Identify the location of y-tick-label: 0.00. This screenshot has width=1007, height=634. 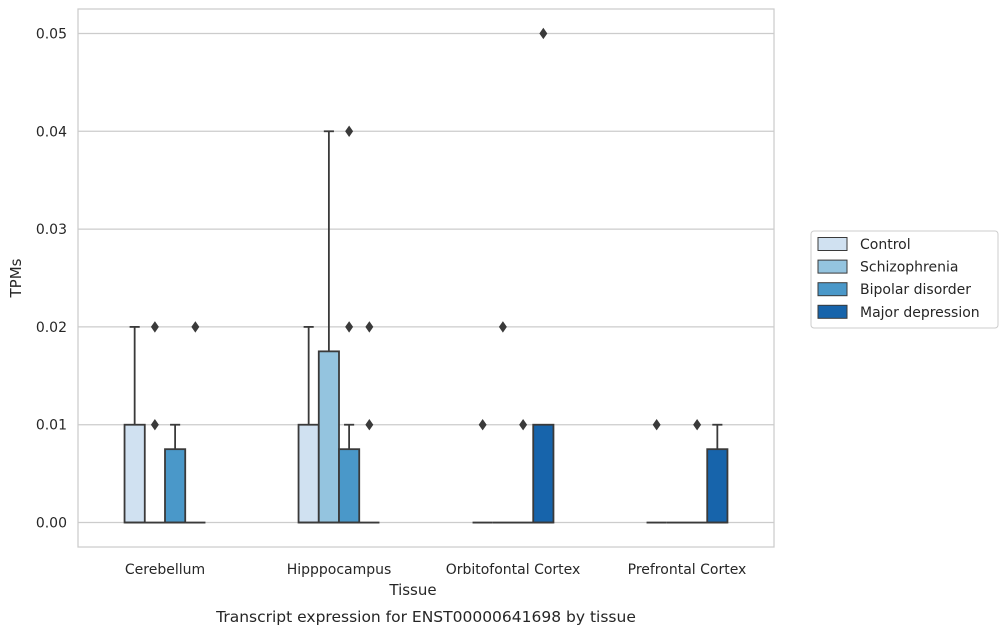
(51, 524).